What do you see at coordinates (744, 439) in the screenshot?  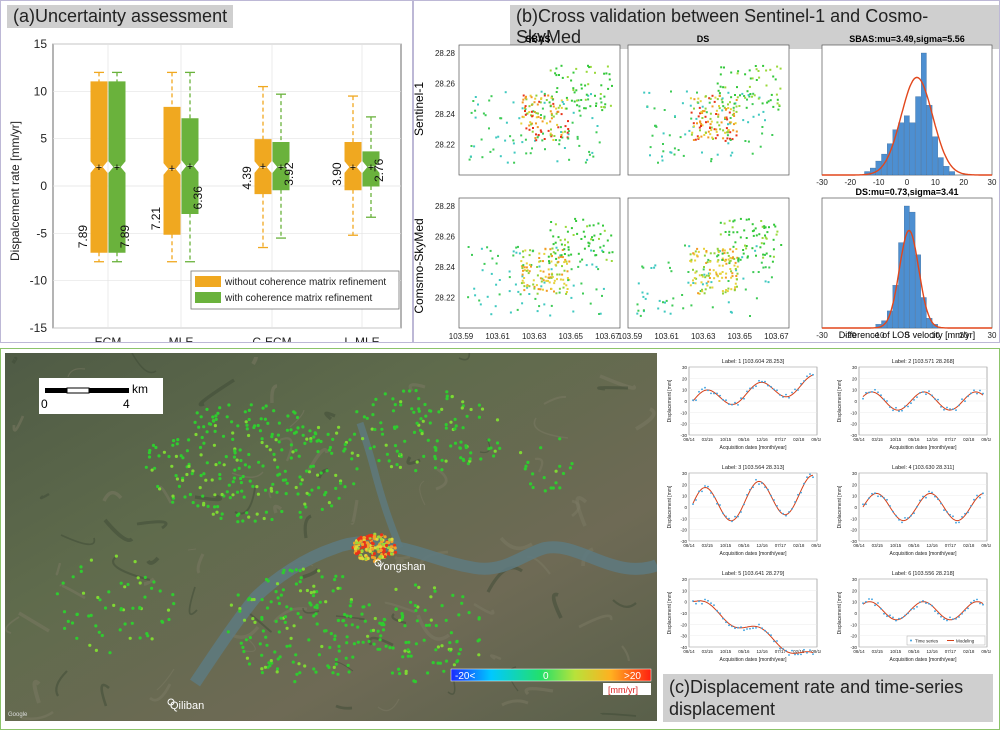 I see `ts-x-tick: 05/16` at bounding box center [744, 439].